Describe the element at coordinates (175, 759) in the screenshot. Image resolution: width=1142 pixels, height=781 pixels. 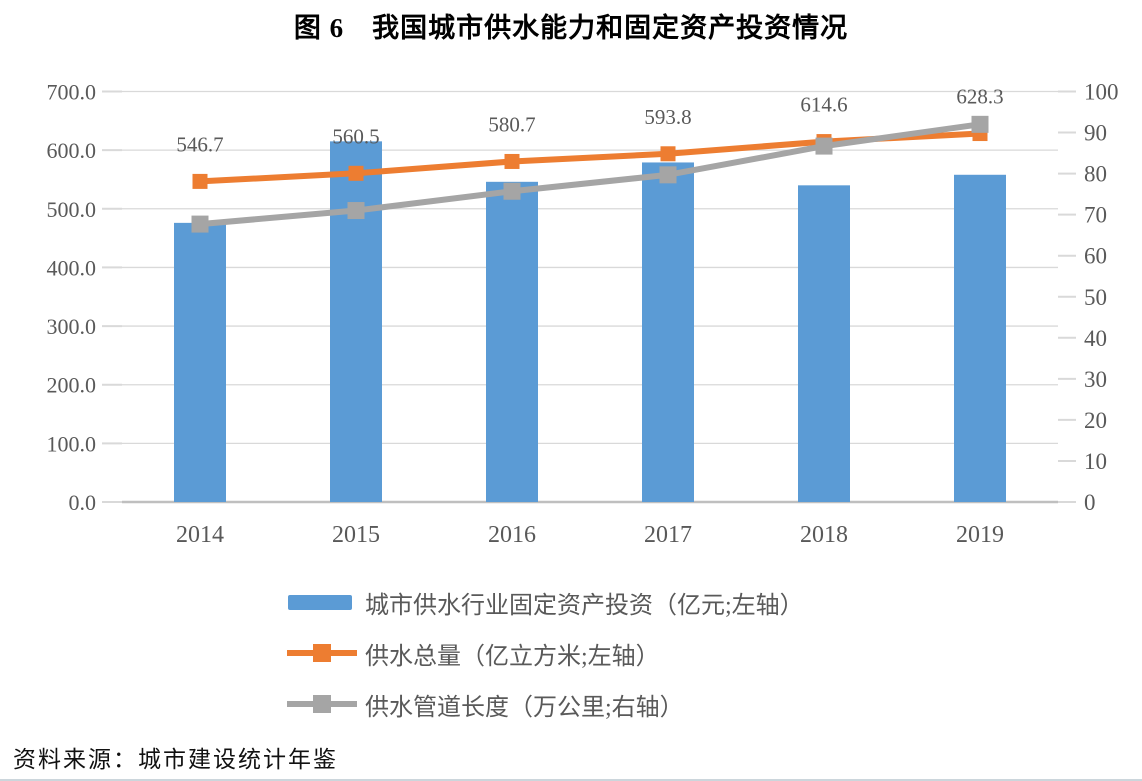
I see `source-note: 资料来源：城市建设统计年鉴` at that location.